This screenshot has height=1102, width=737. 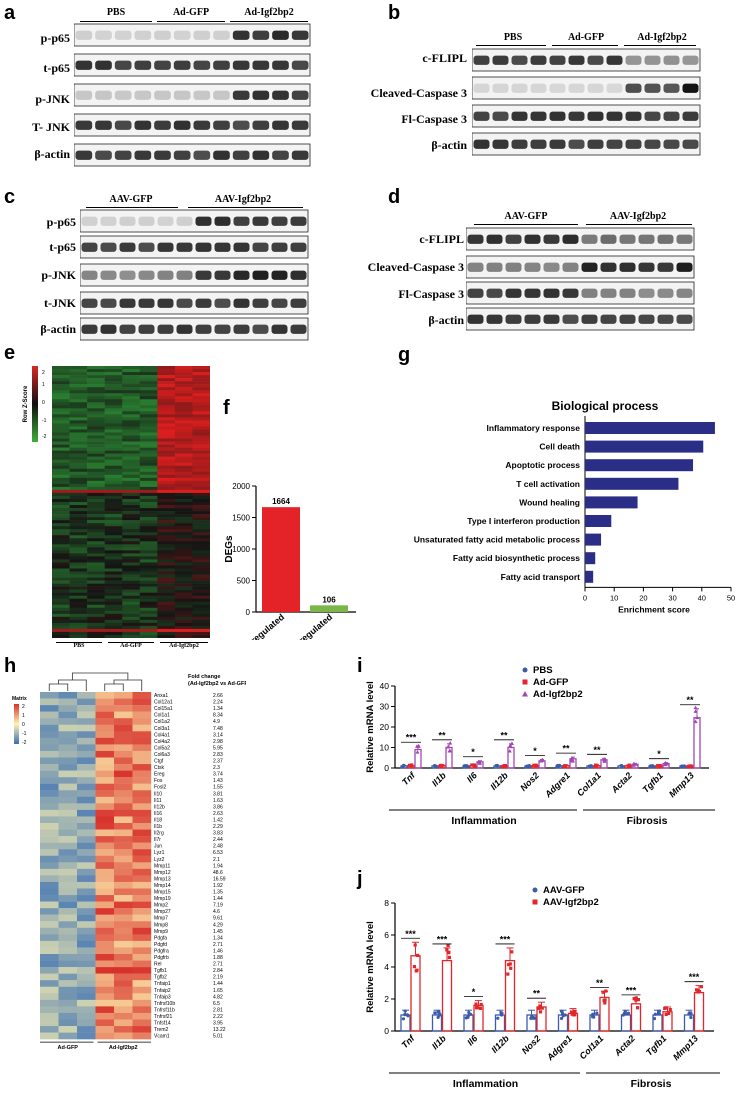 I want to click on group-label-ad-gfp: Ad-GFP, so click(x=586, y=37).